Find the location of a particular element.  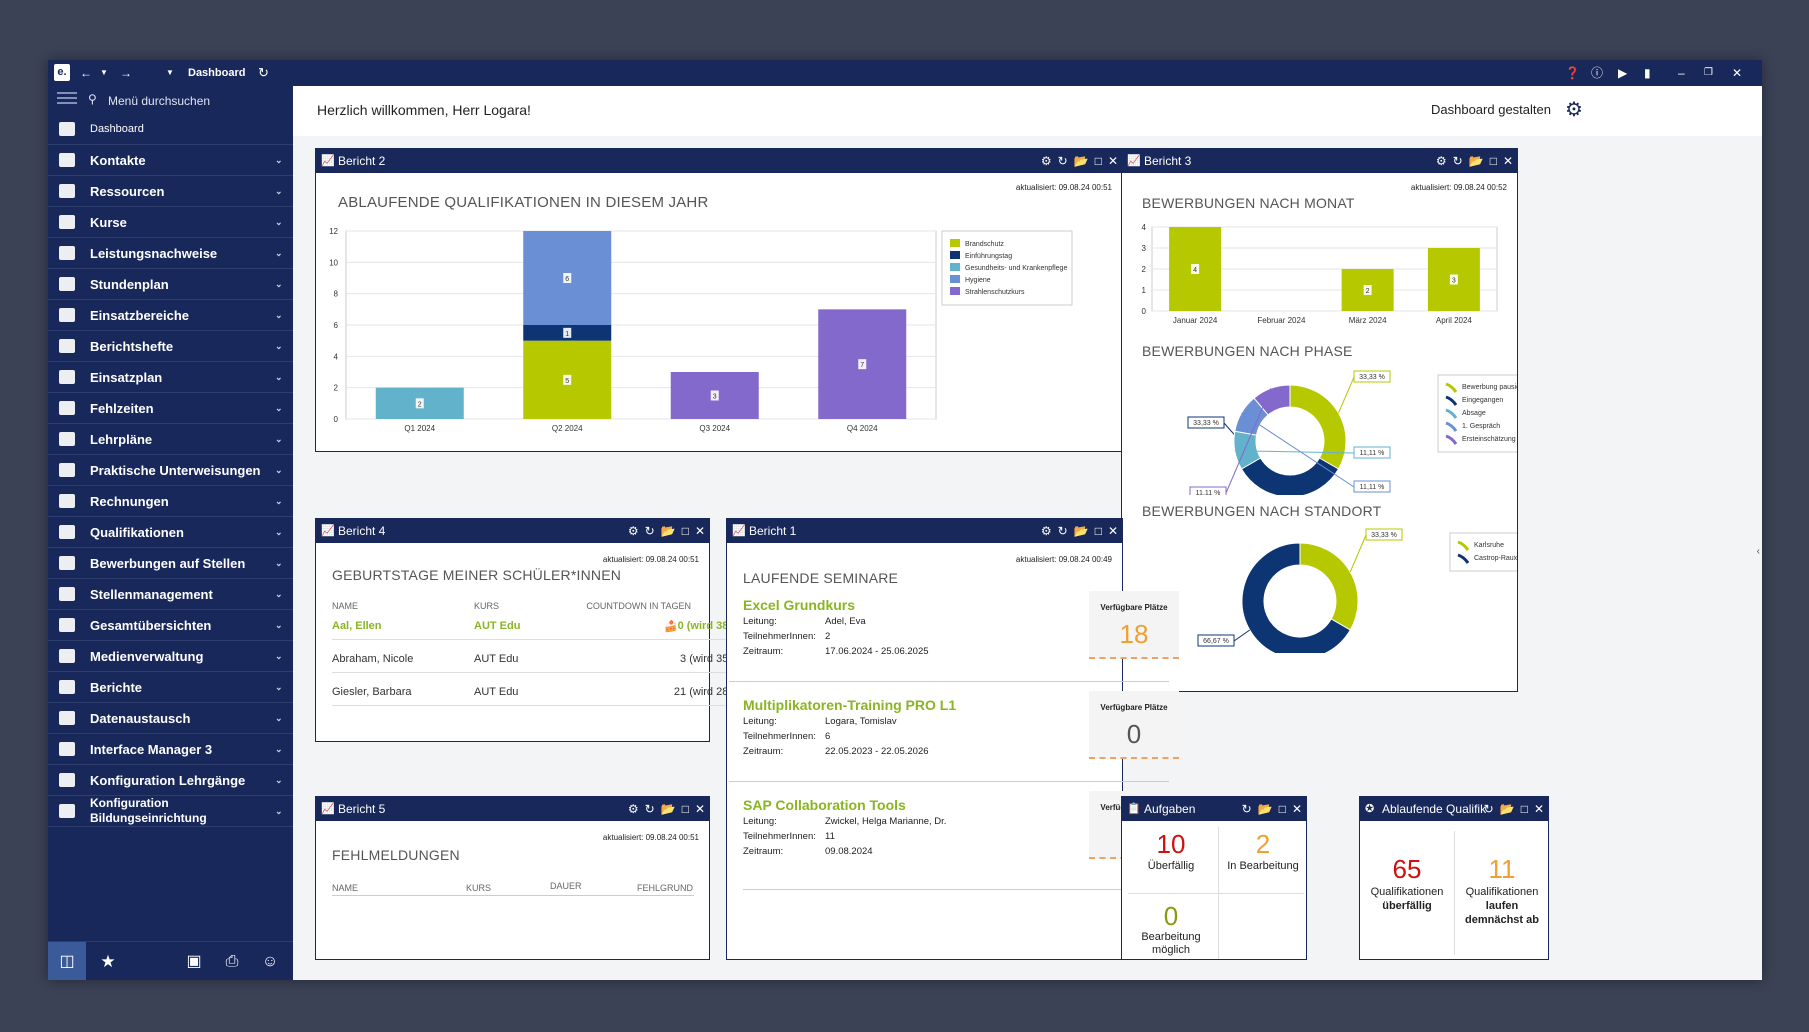

tasks-overdue: 10 Überfällig is located at coordinates (1171, 850).